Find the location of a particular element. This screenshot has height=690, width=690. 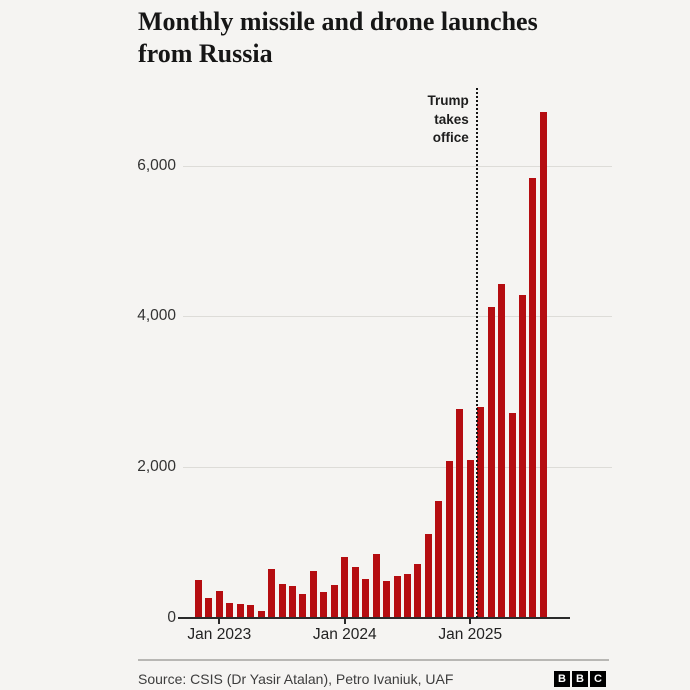

bar-jul-2024 is located at coordinates (407, 595).